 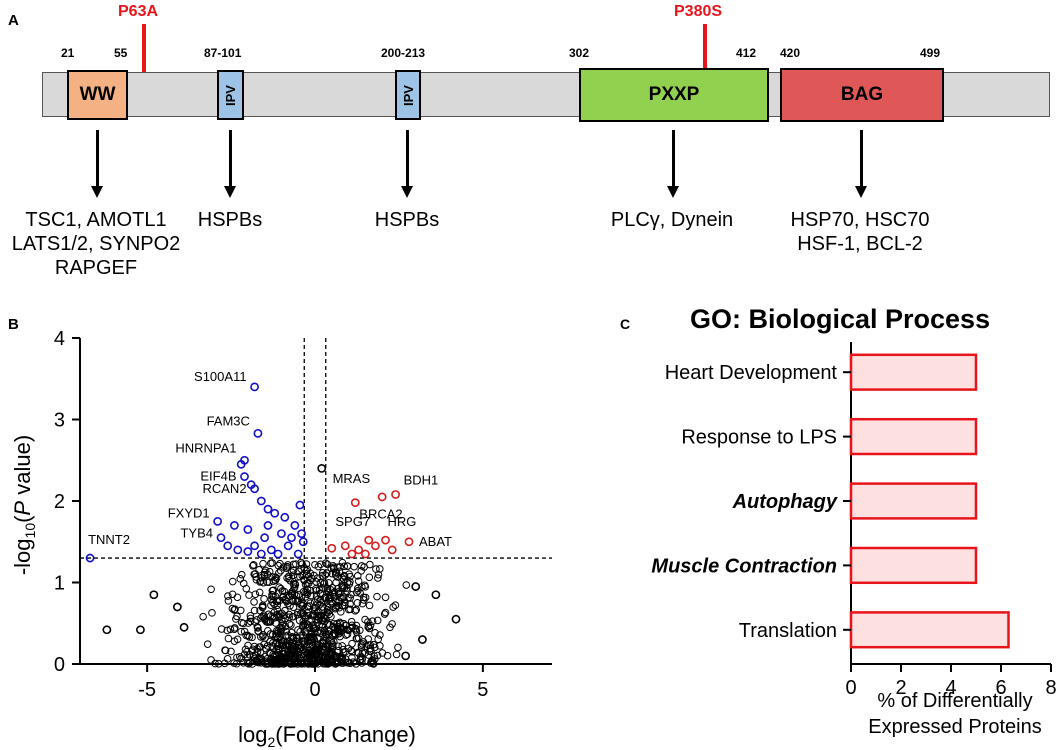 What do you see at coordinates (224, 488) in the screenshot?
I see `point-label: RCAN2` at bounding box center [224, 488].